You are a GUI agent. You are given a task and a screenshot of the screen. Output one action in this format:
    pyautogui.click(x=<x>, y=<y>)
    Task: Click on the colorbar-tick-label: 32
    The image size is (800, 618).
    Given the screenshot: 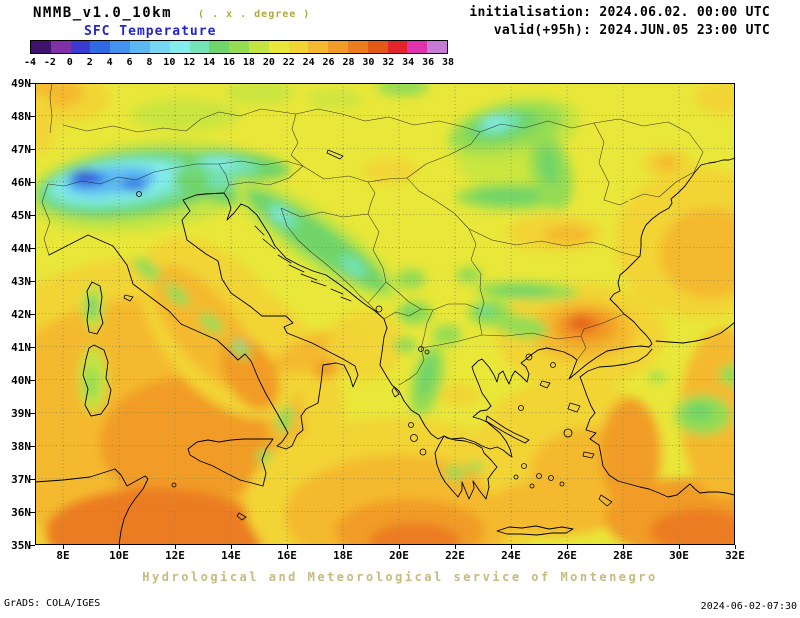 What is the action you would take?
    pyautogui.click(x=388, y=62)
    